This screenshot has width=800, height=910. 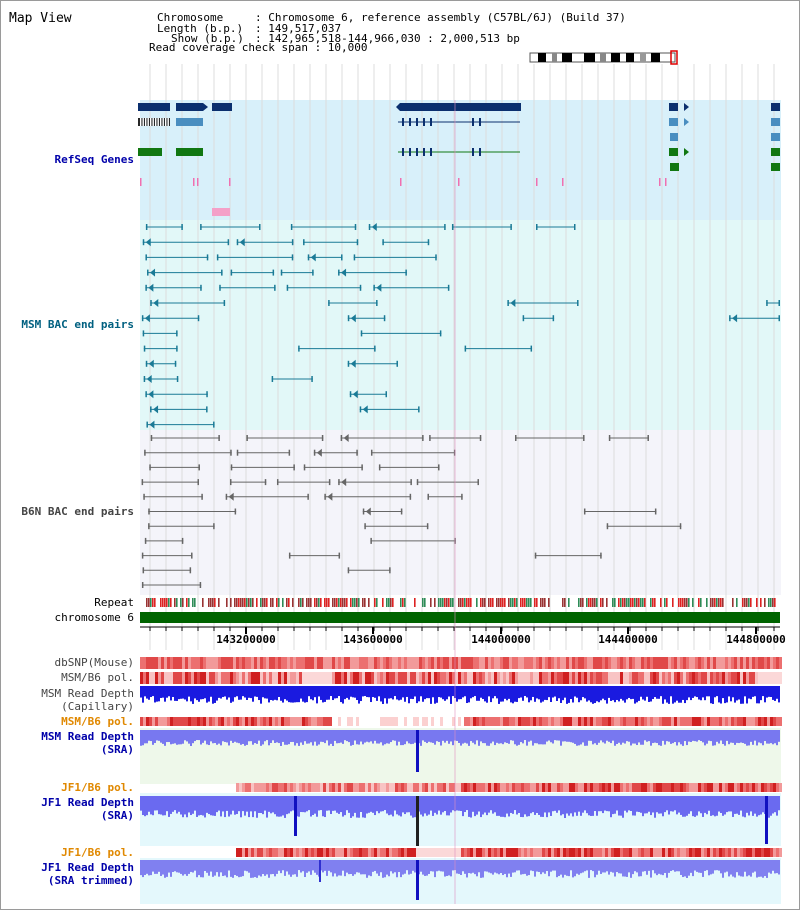 I want to click on track-label-jf1-b6-pol-2: JF1/B6 pol., so click(x=97, y=852).